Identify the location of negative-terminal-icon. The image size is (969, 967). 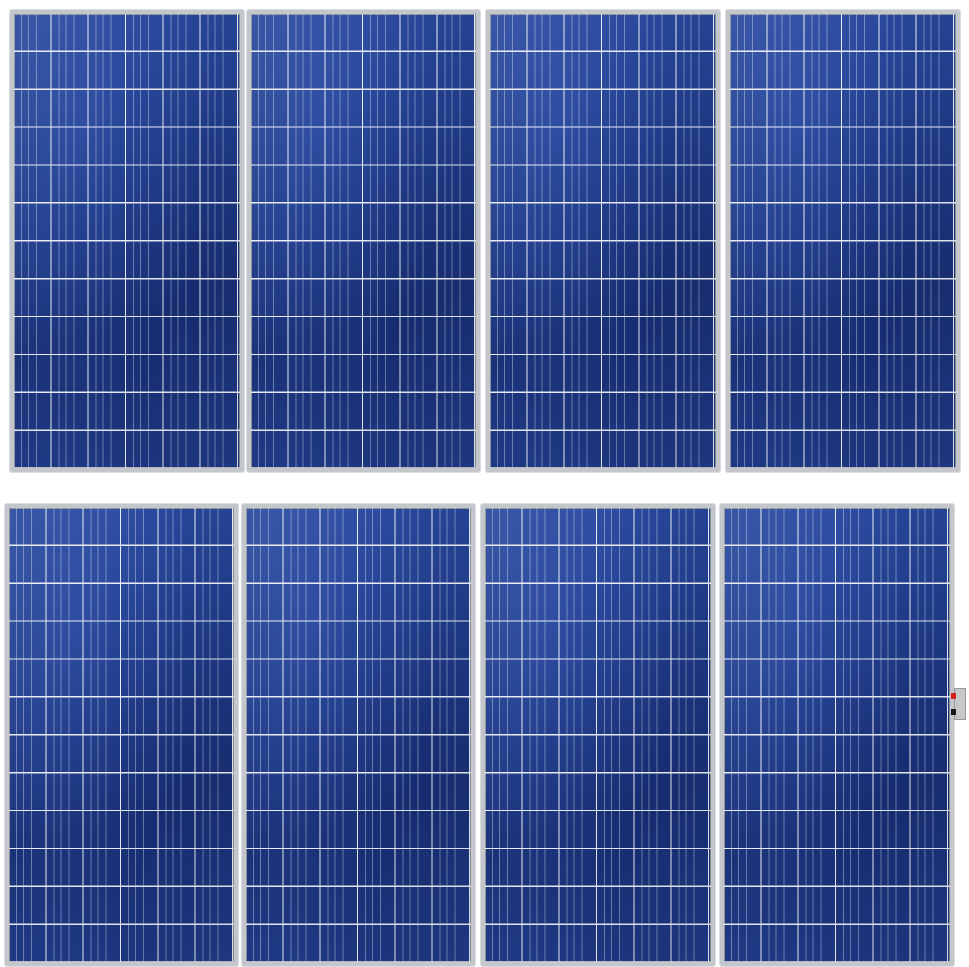
(953, 712).